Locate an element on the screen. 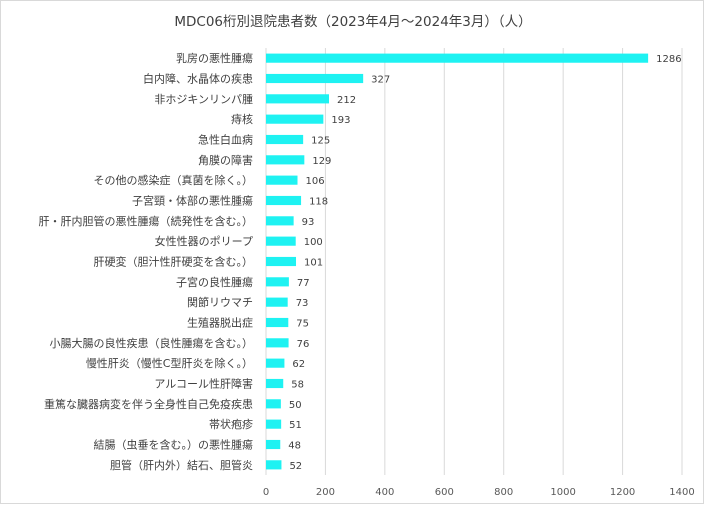  x-tick-label: 0 is located at coordinates (266, 492).